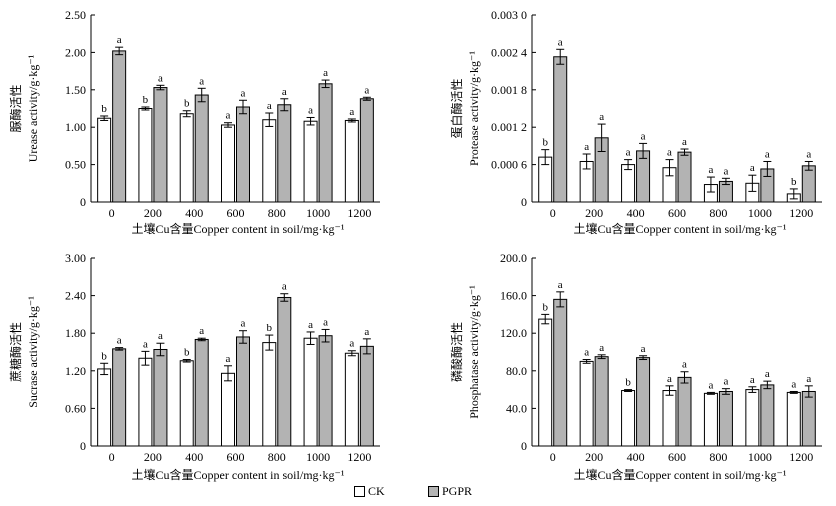 The image size is (836, 506). What do you see at coordinates (75, 296) in the screenshot?
I see `y-tick-label: 2.40` at bounding box center [75, 296].